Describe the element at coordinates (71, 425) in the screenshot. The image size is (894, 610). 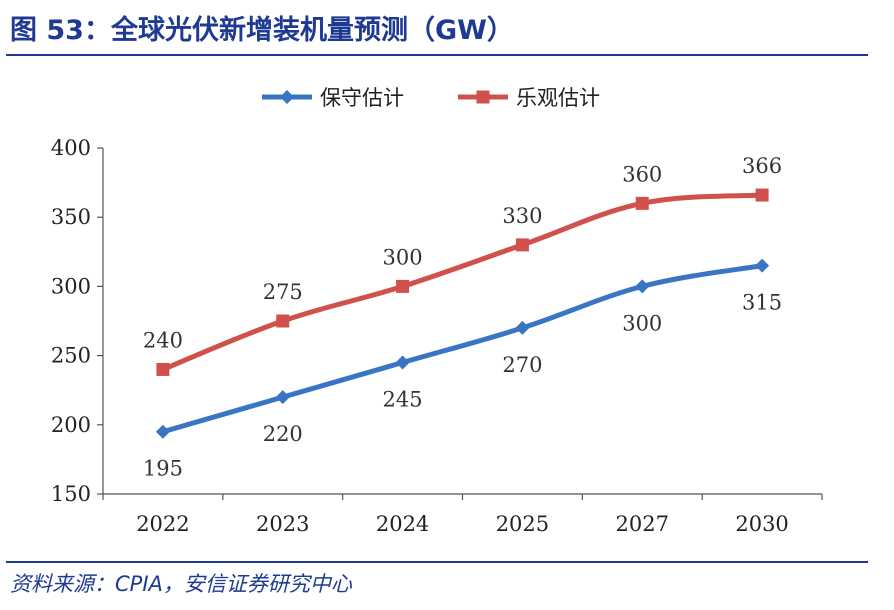
I see `y-tick-label: 200` at that location.